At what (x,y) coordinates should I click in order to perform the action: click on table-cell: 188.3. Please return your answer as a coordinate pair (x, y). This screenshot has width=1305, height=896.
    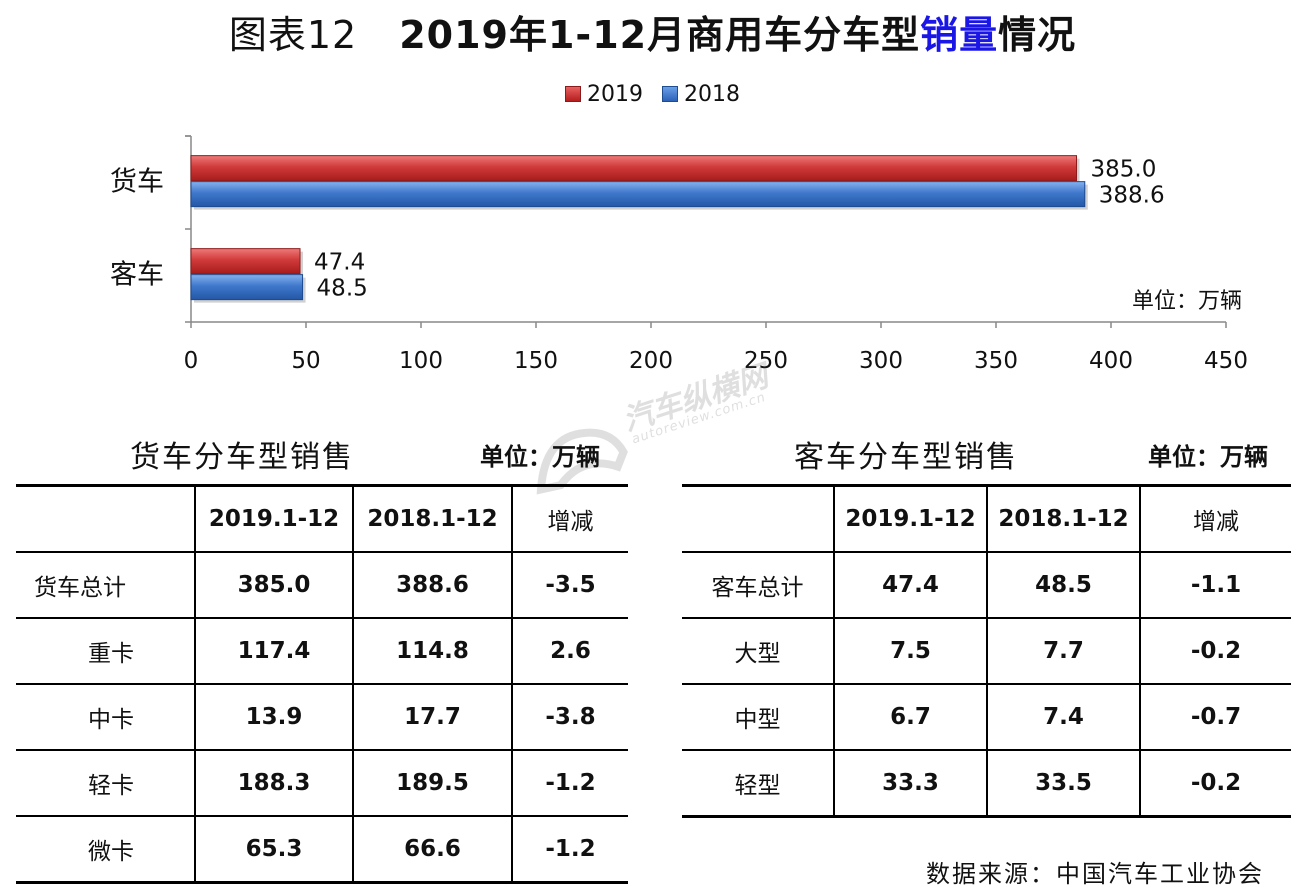
    Looking at the image, I should click on (273, 783).